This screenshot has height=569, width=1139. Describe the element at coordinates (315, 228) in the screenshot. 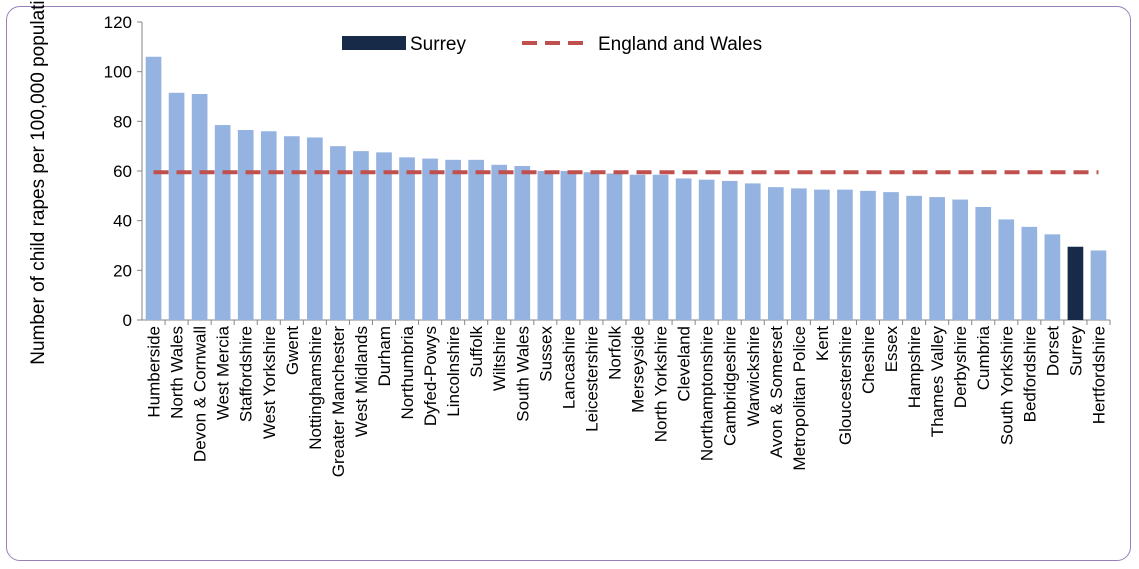

I see `bar-nottinghamshire` at that location.